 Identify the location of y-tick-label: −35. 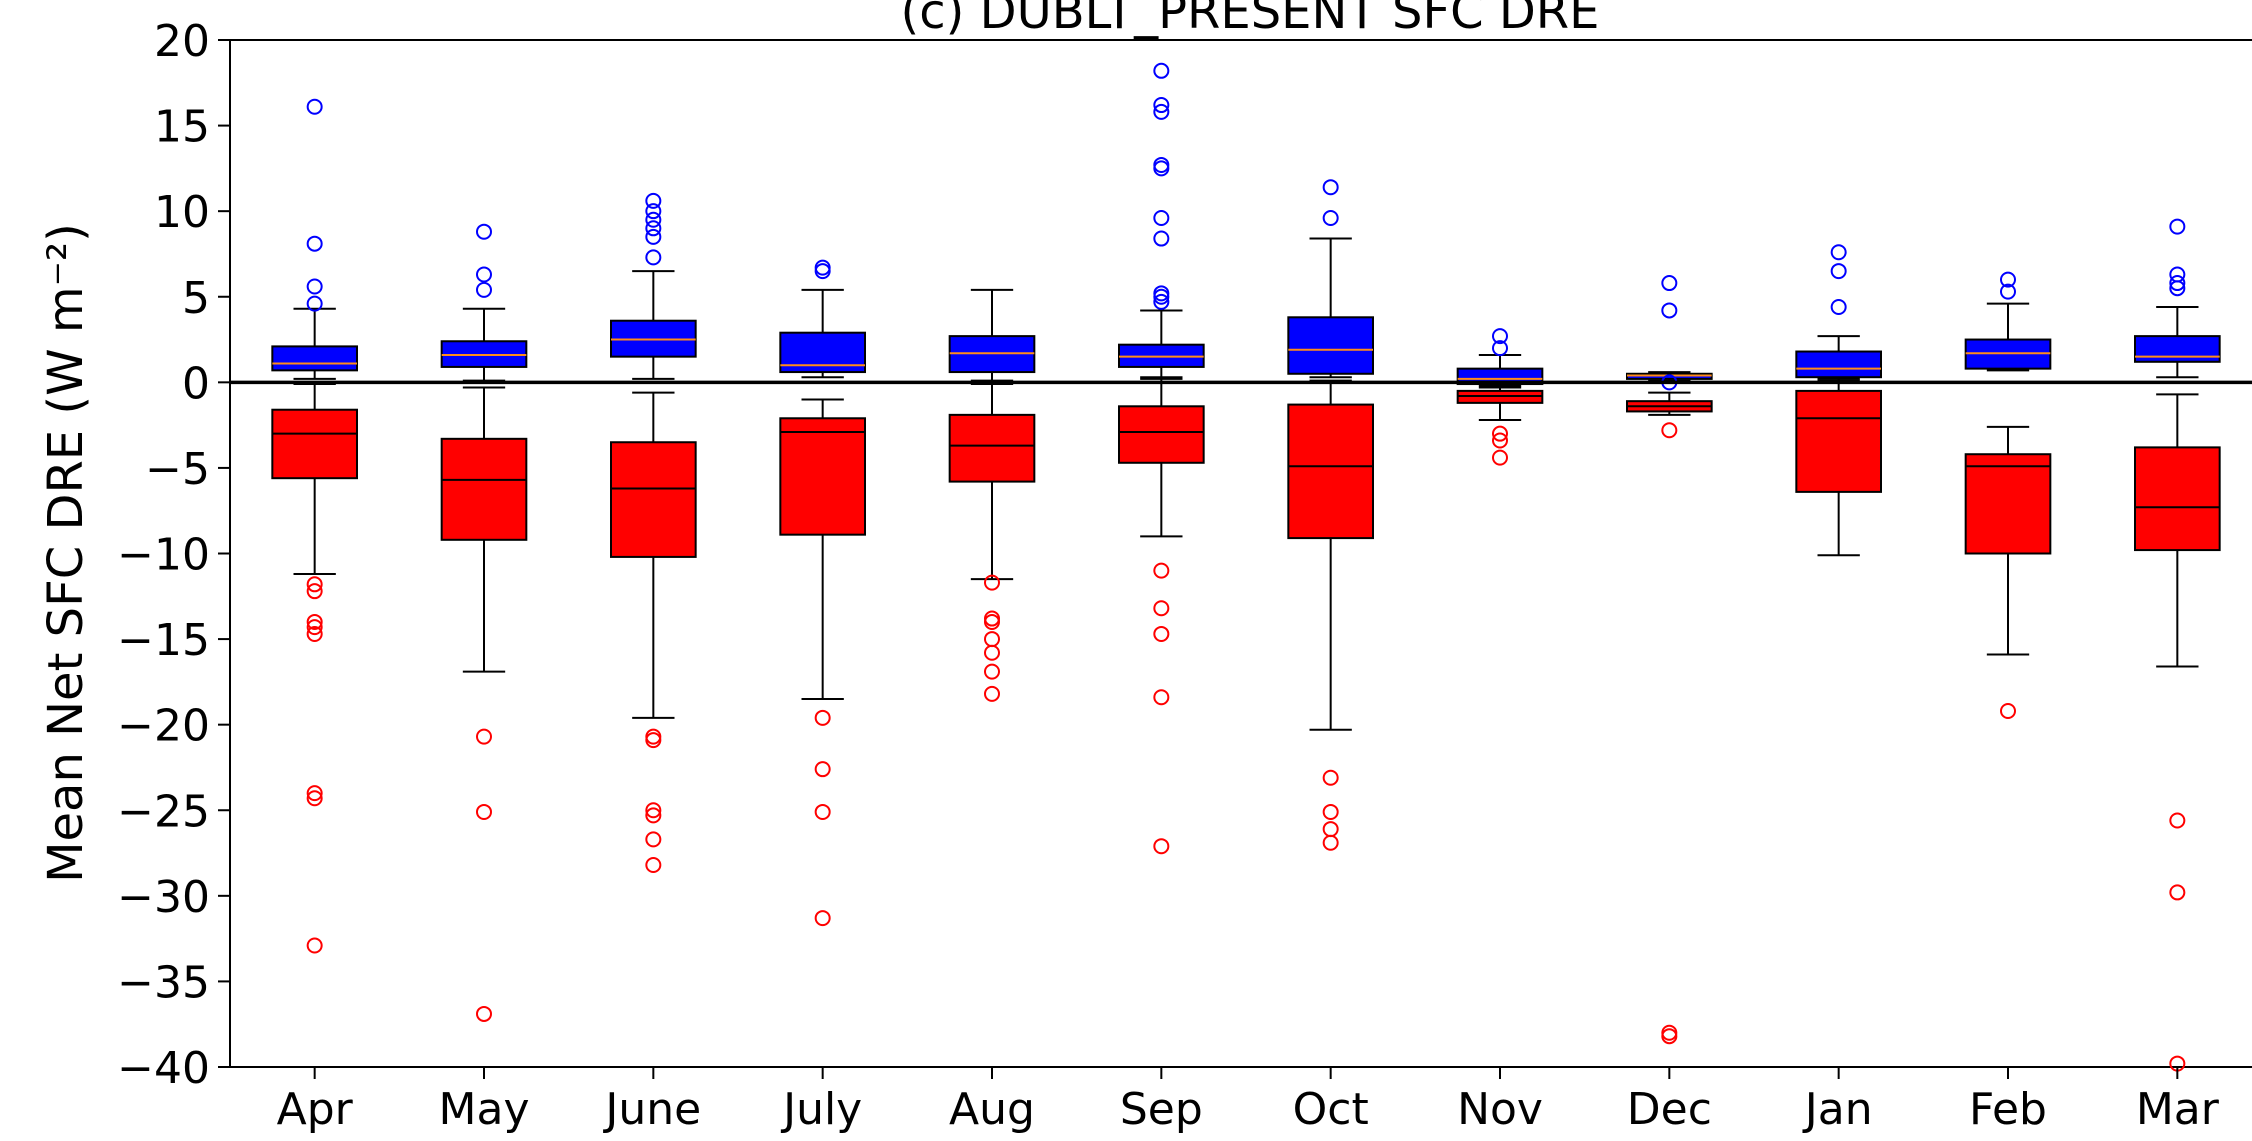
(163, 982).